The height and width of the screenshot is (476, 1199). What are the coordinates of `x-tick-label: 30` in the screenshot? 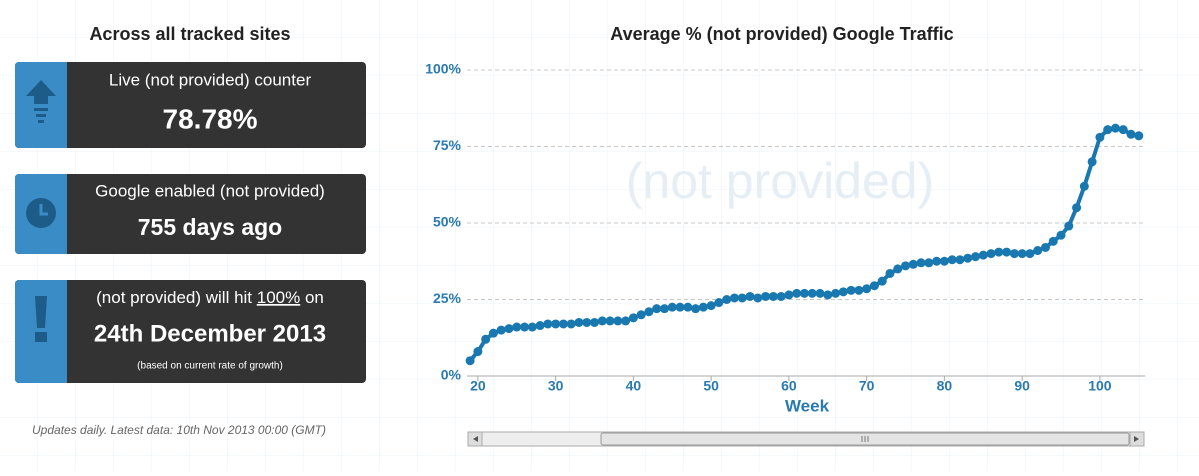 It's located at (556, 386).